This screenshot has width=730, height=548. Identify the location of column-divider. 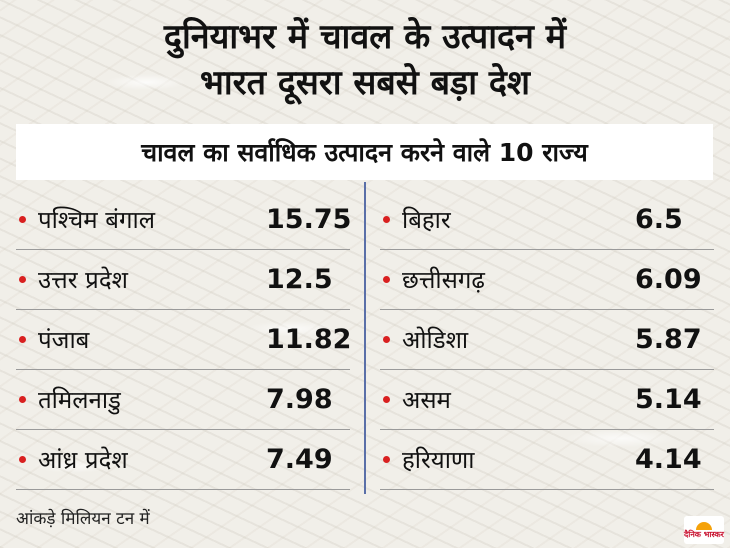
(365, 338).